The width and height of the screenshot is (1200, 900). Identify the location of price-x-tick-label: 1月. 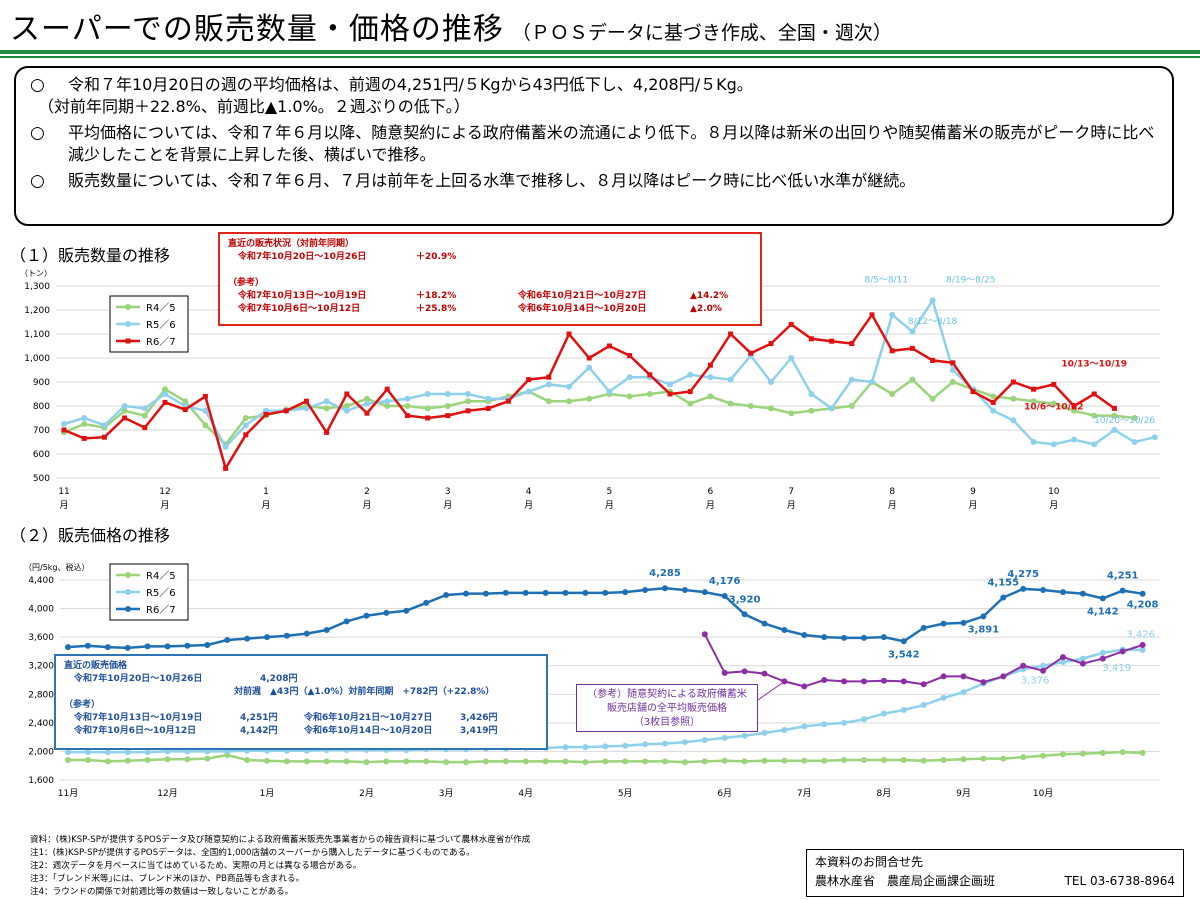
(267, 793).